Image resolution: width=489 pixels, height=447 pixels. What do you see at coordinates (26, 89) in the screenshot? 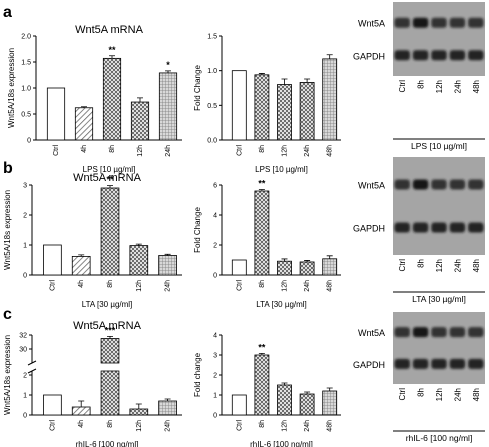
I see `y-tick-label: 1.0` at bounding box center [26, 89].